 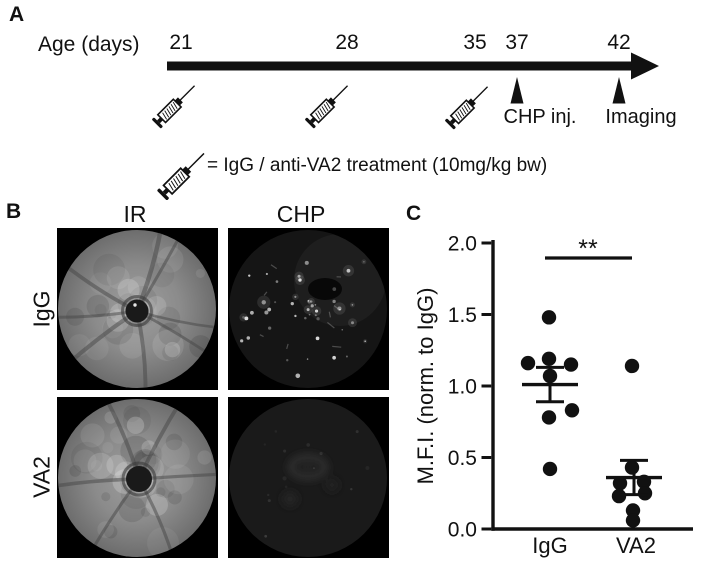 What do you see at coordinates (462, 458) in the screenshot?
I see `y-tick-label: 0.5` at bounding box center [462, 458].